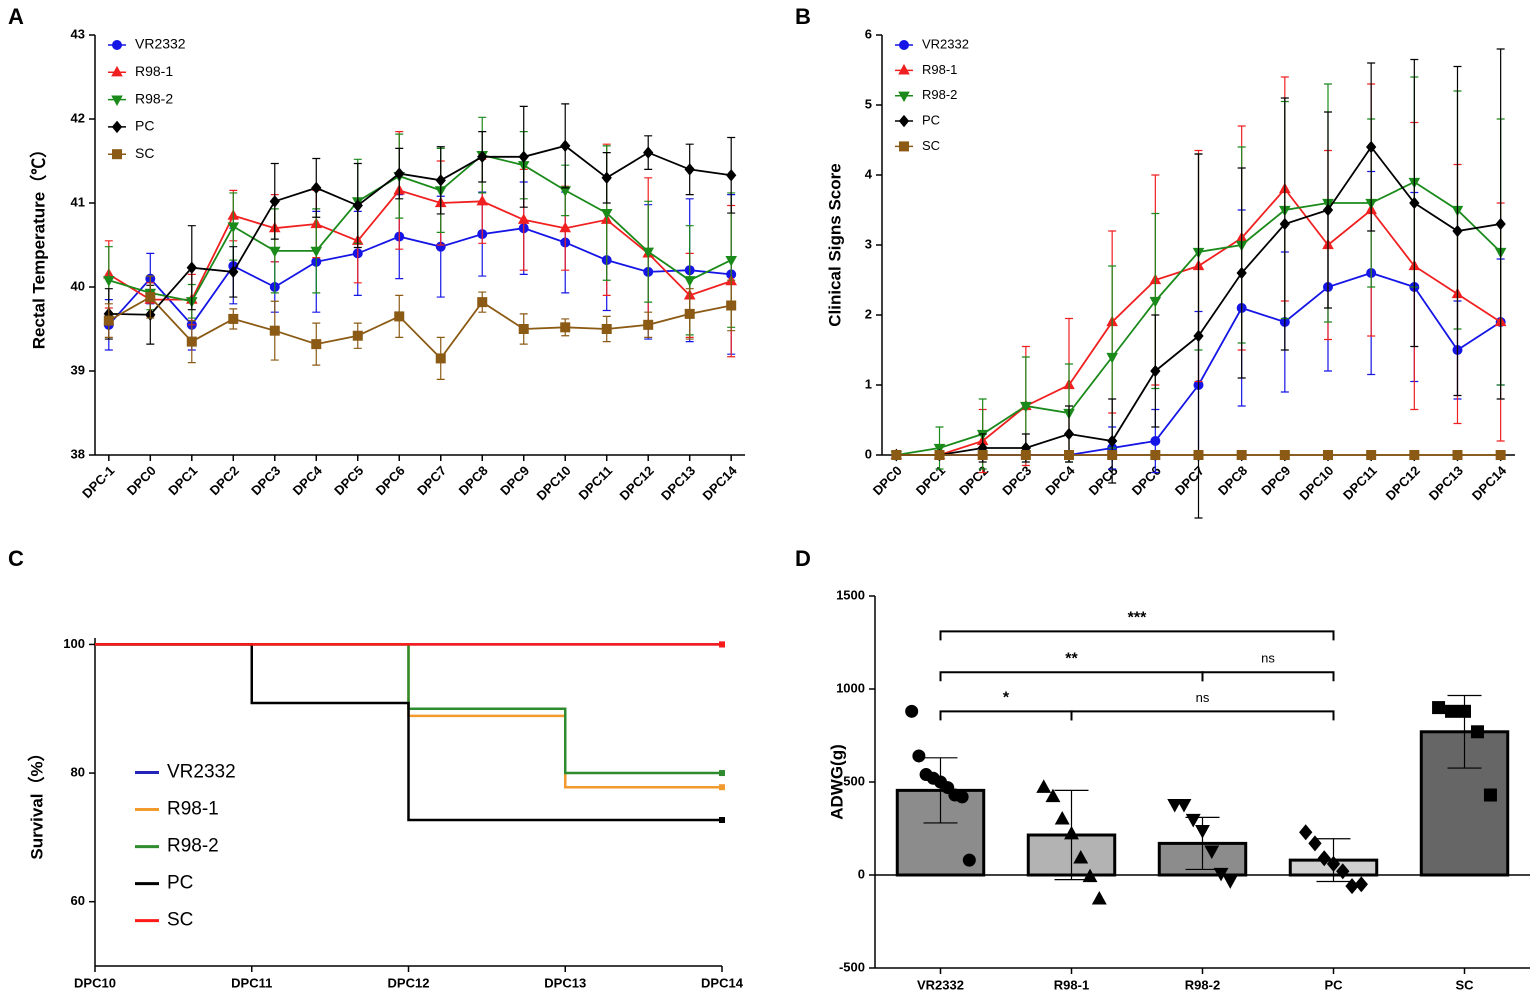 The image size is (1535, 994). What do you see at coordinates (852, 966) in the screenshot?
I see `y-tick-label: -500` at bounding box center [852, 966].